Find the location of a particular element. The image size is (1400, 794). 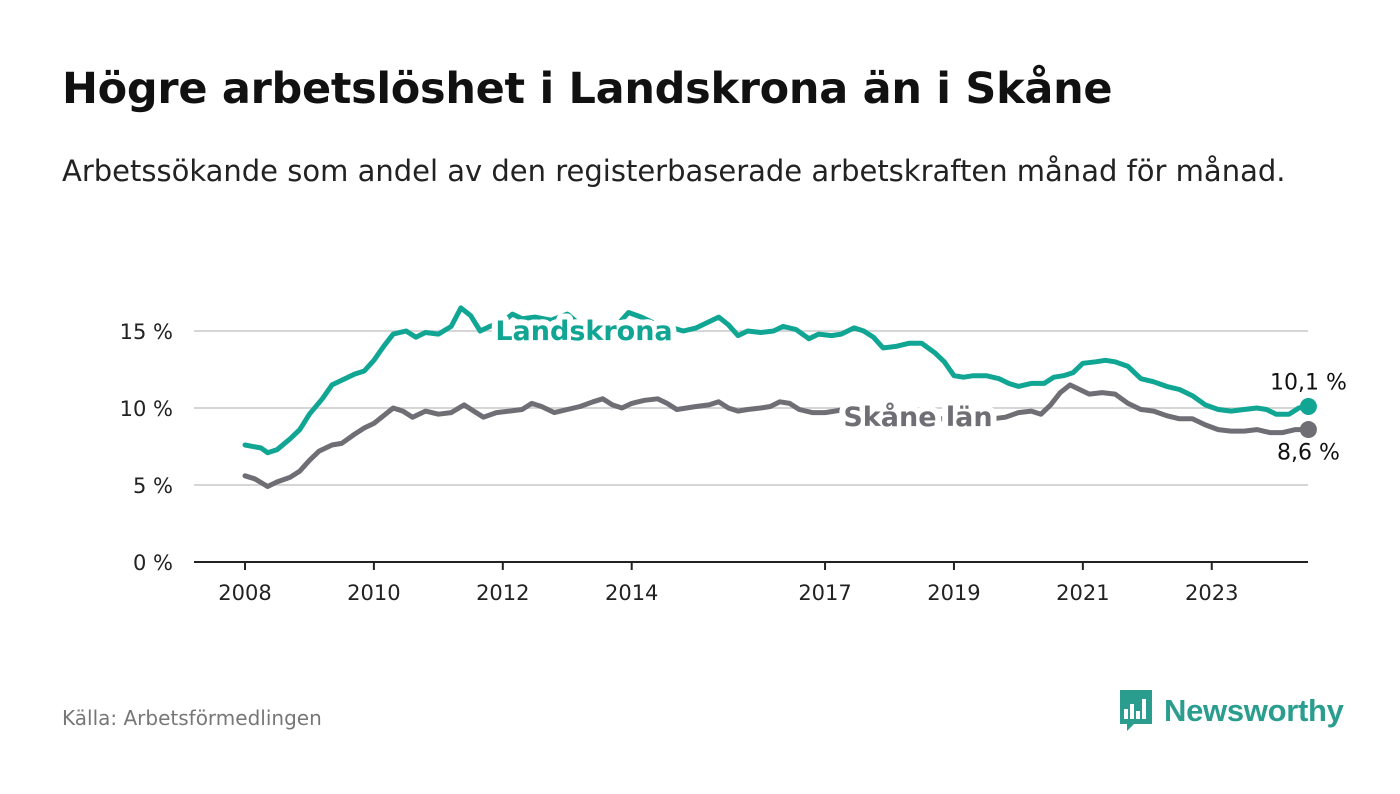

series-name-label: Skåne län is located at coordinates (917, 417).